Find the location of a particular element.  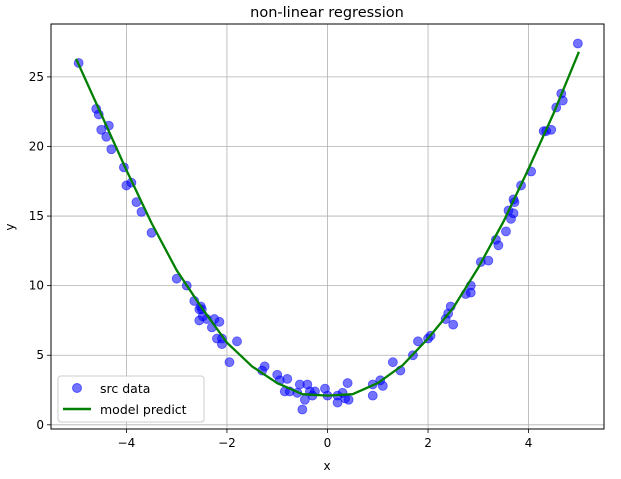

y-tick-label: 10 is located at coordinates (36, 286).